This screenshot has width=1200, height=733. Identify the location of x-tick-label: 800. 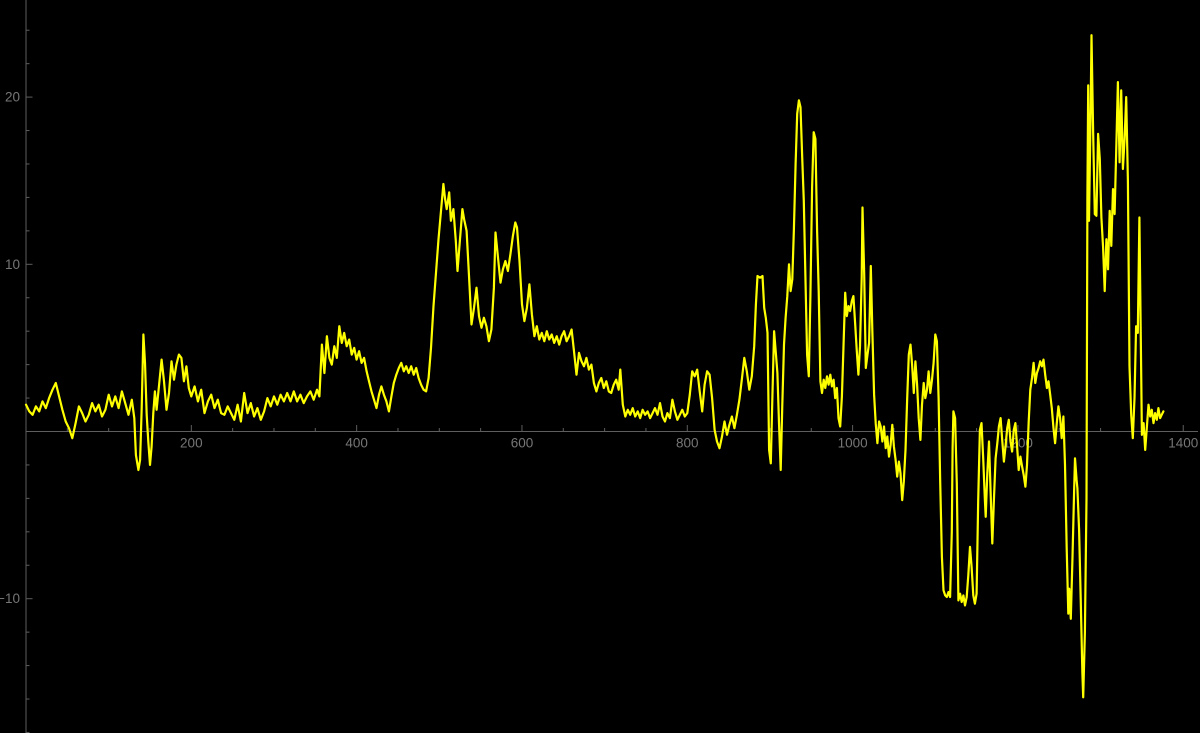
(687, 443).